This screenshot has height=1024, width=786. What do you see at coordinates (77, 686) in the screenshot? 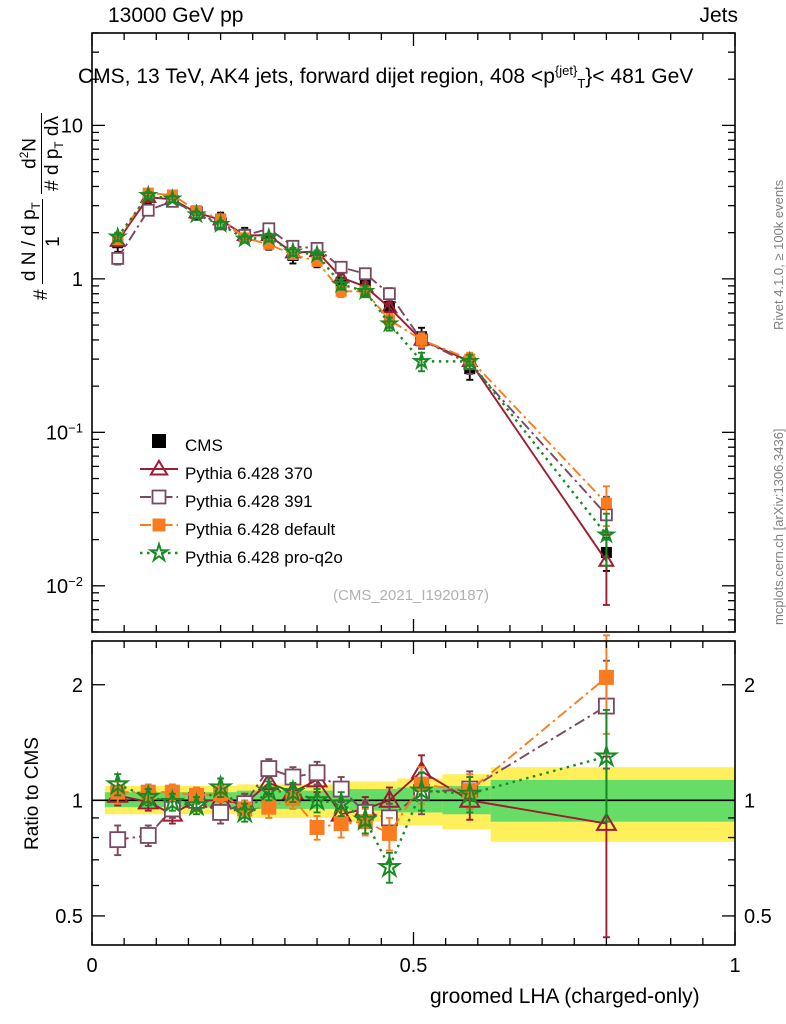
I see `ratio-ytick-label-left-0: 2` at bounding box center [77, 686].